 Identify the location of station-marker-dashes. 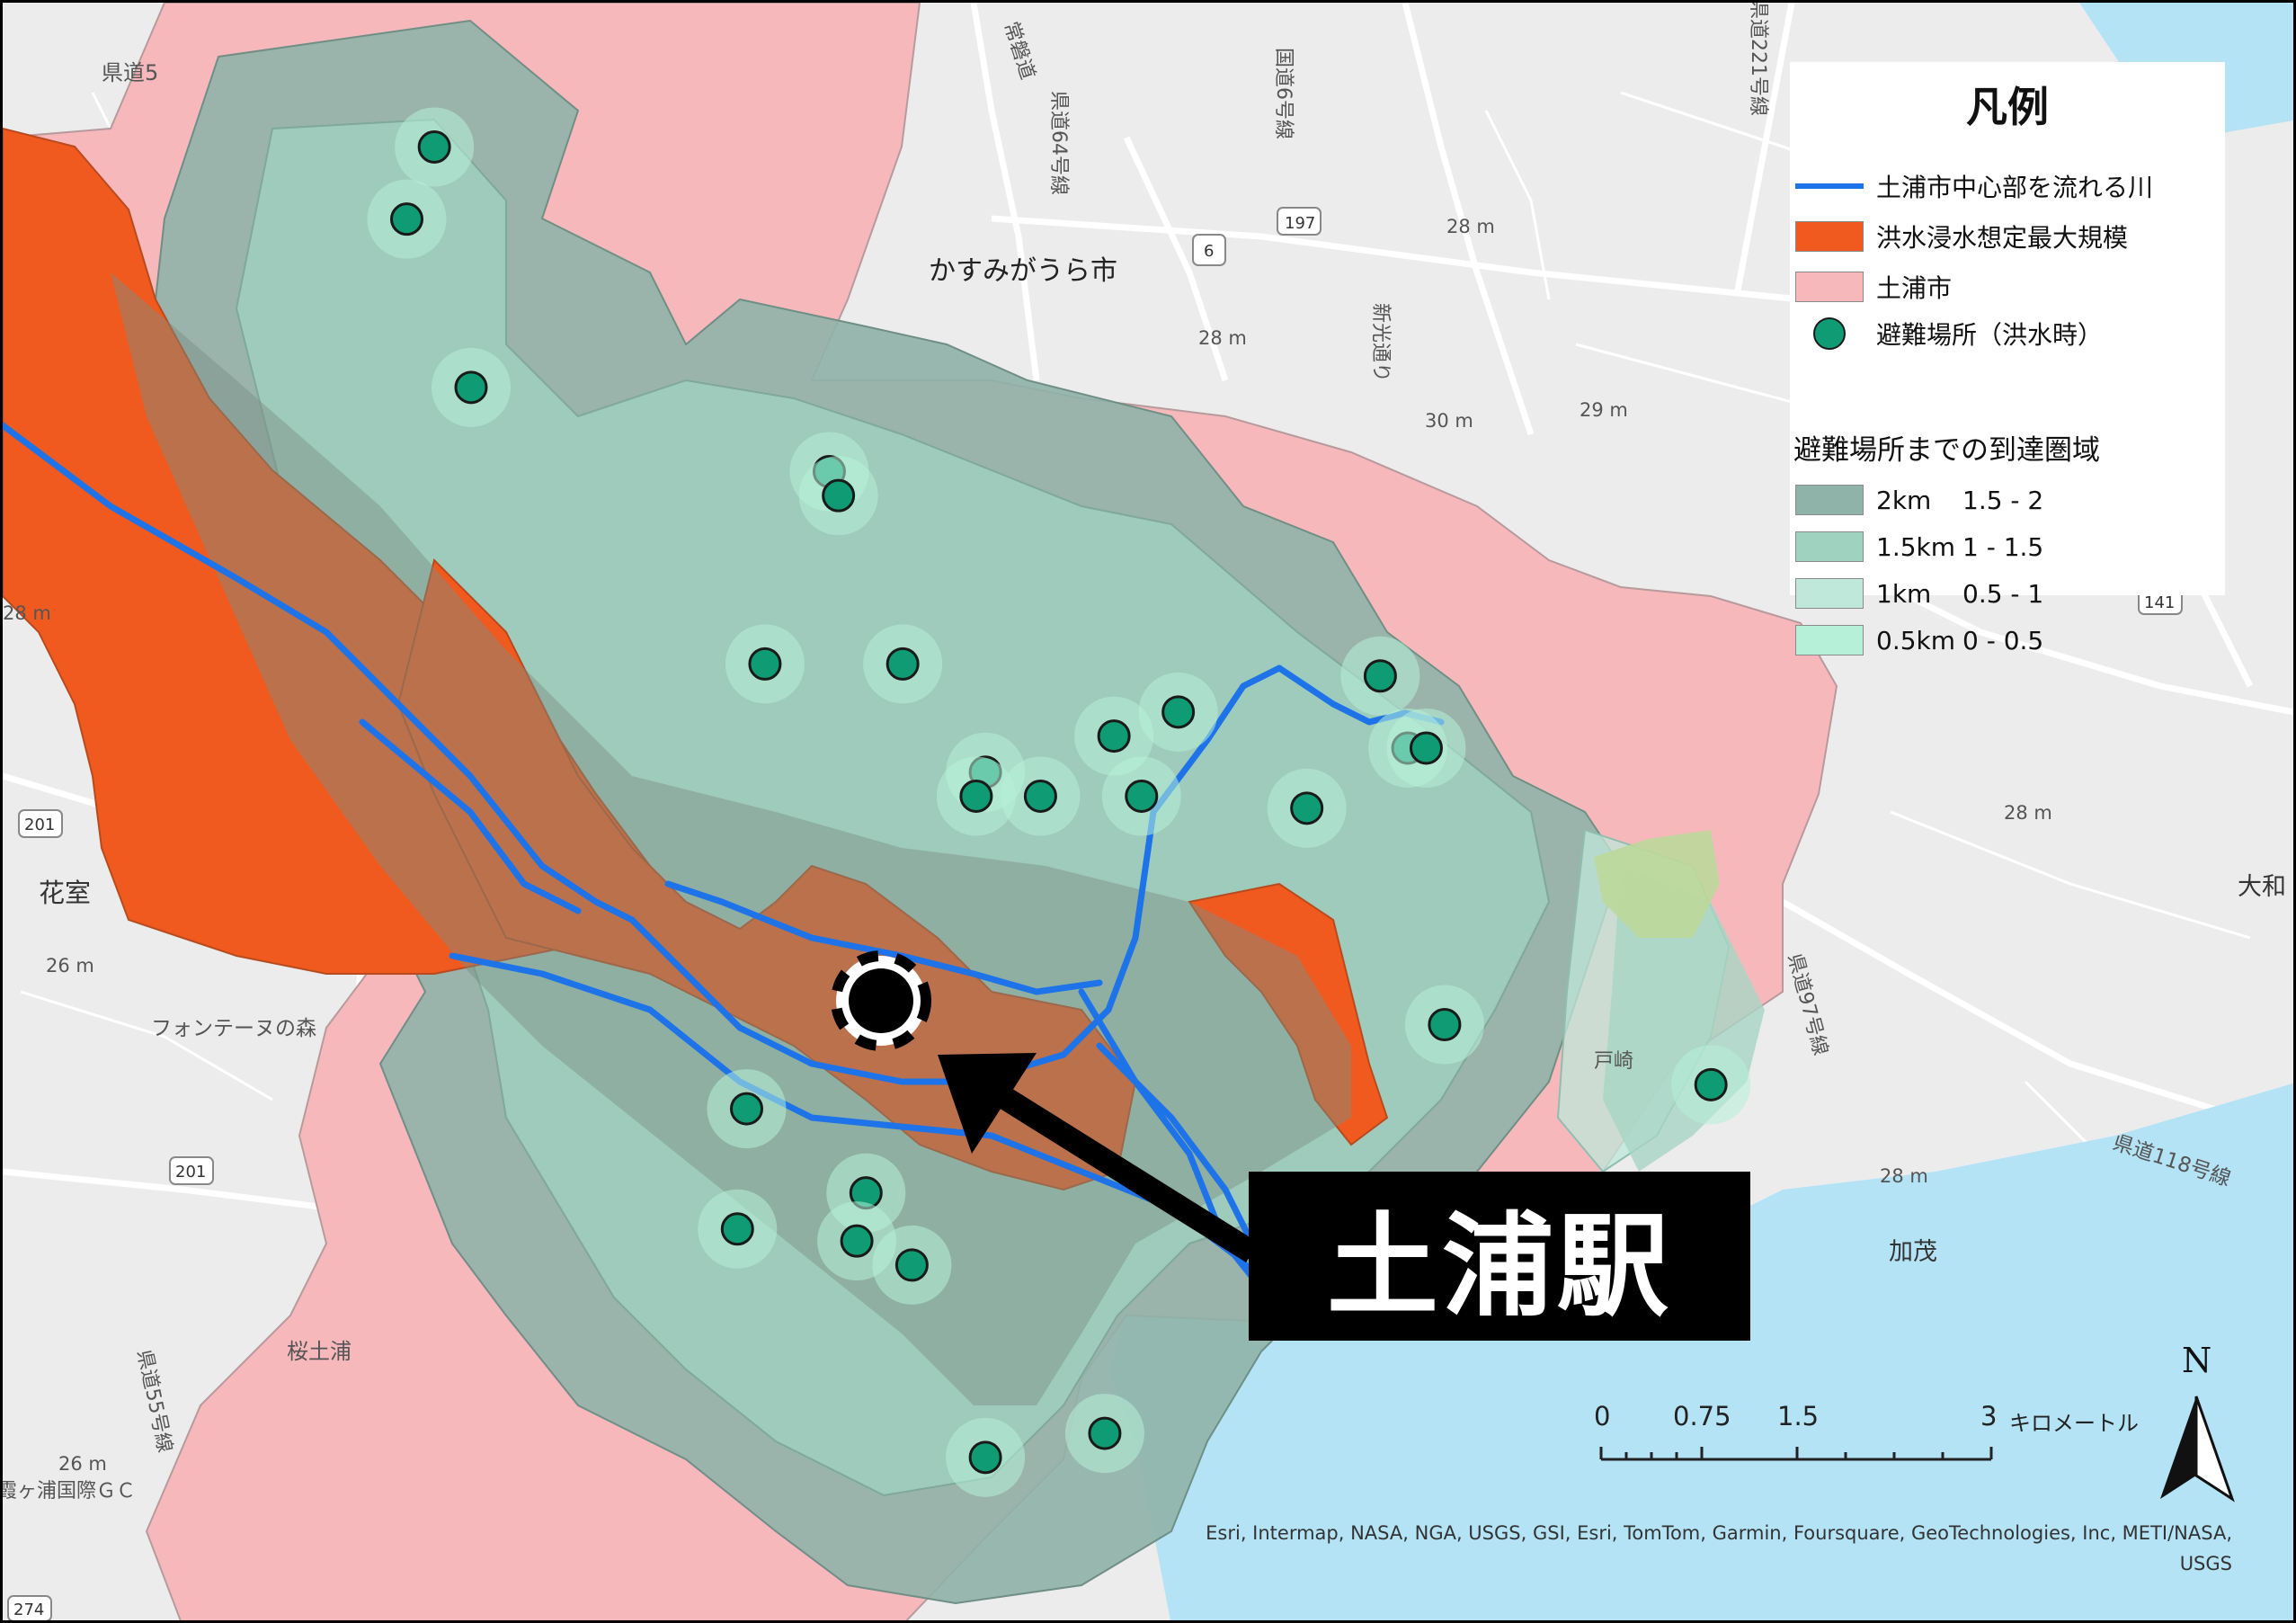
(881, 1000).